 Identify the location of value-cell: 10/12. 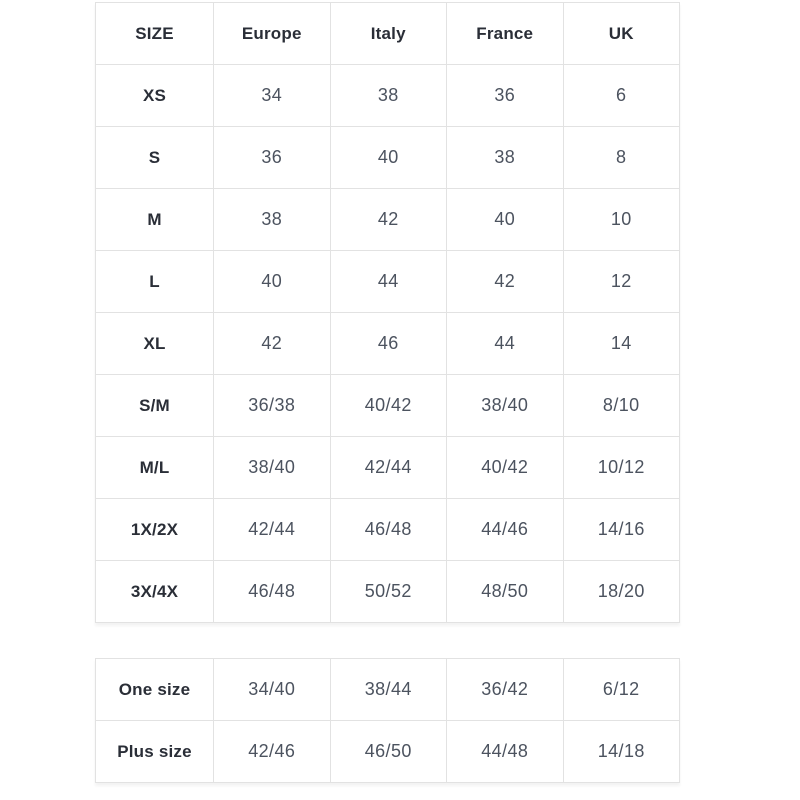
(621, 467).